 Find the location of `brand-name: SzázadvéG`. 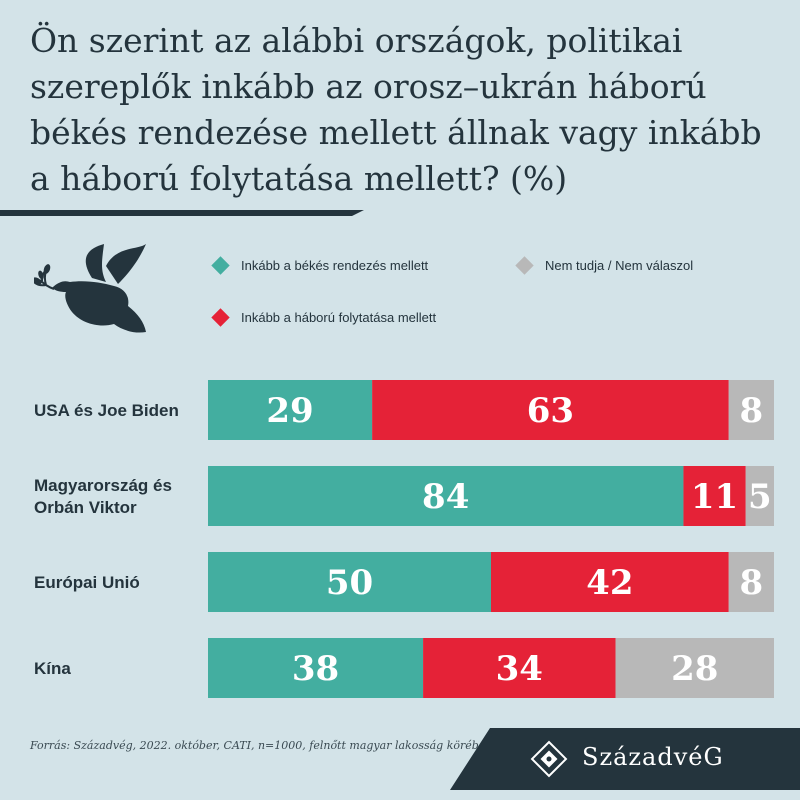

brand-name: SzázadvéG is located at coordinates (653, 757).